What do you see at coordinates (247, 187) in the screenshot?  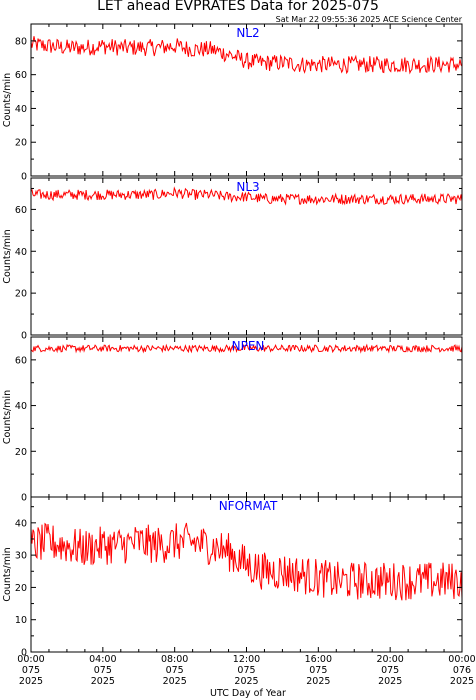 I see `panel-label: NL3` at bounding box center [247, 187].